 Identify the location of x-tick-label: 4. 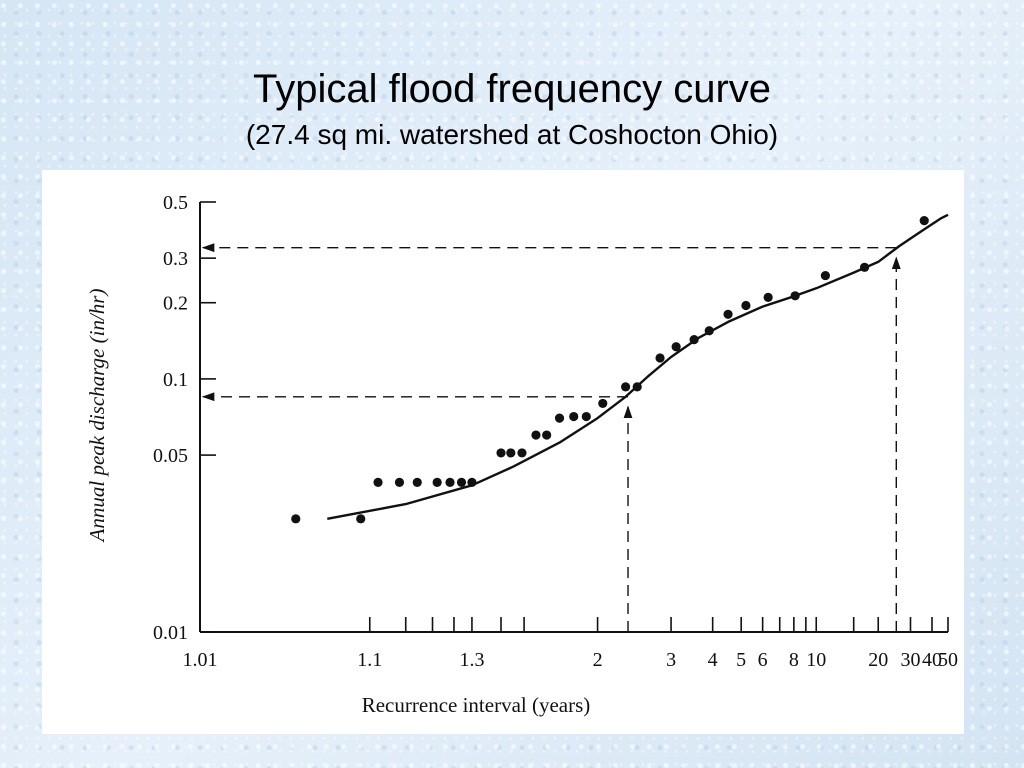
(713, 660).